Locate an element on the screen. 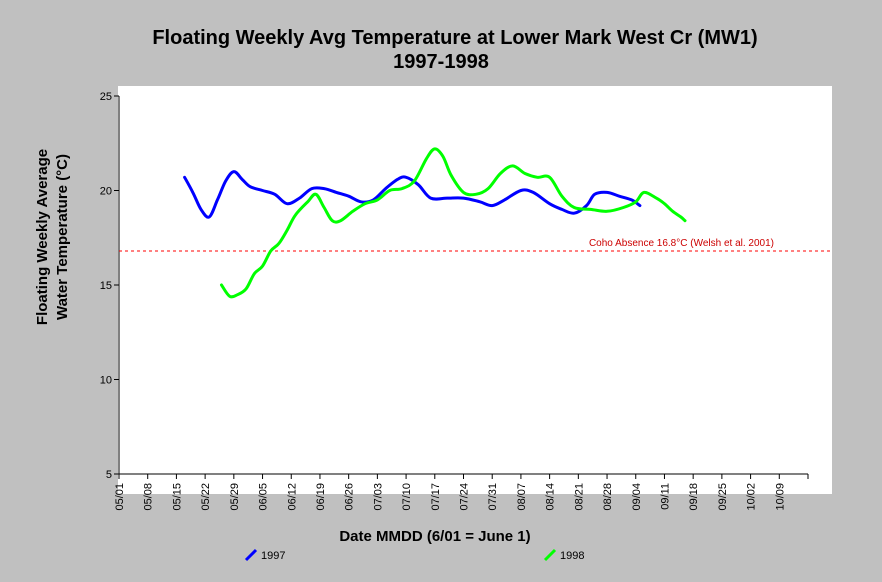  x-axis-label: Date MMDD (6/01 = June 1) is located at coordinates (434, 536).